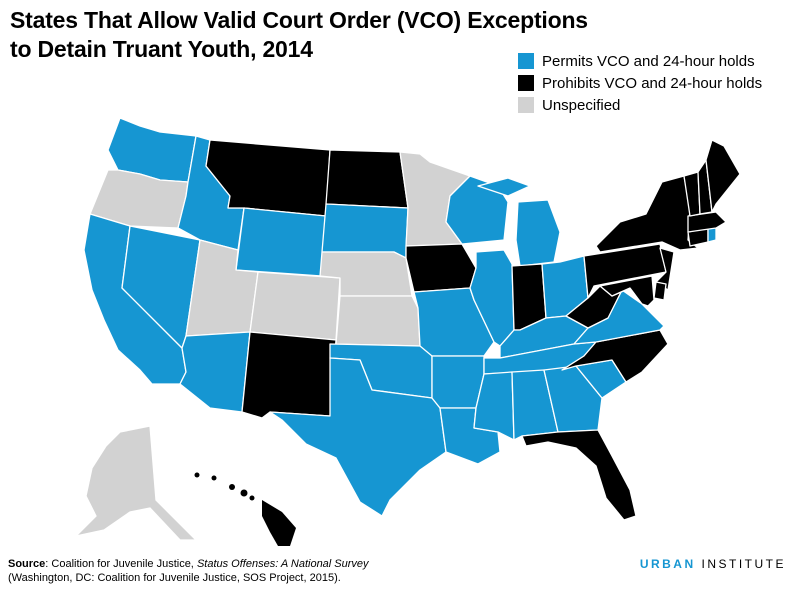  I want to click on legend-item-permits: Permits VCO and 24-hour holds, so click(640, 61).